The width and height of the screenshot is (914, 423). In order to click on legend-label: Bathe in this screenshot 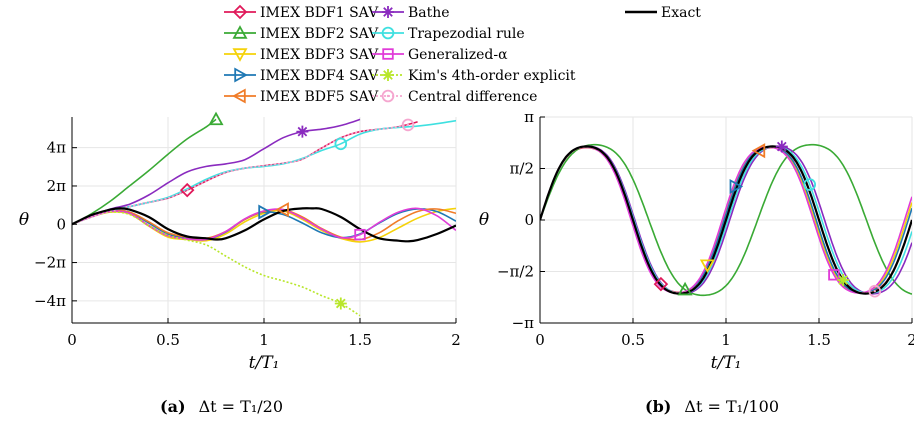, I will do `click(429, 13)`.